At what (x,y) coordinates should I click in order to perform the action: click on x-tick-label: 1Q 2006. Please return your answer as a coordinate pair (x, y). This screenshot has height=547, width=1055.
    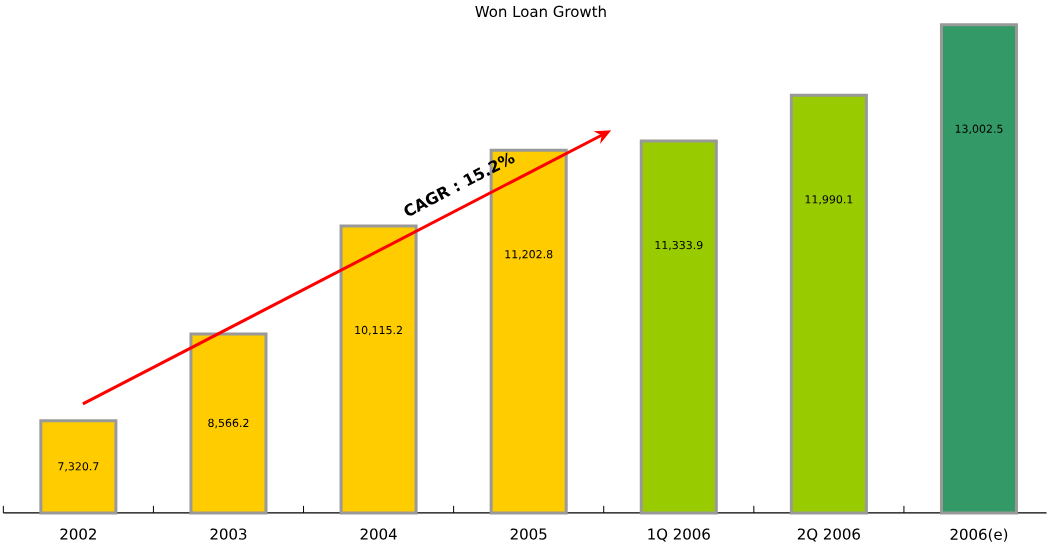
    Looking at the image, I should click on (679, 535).